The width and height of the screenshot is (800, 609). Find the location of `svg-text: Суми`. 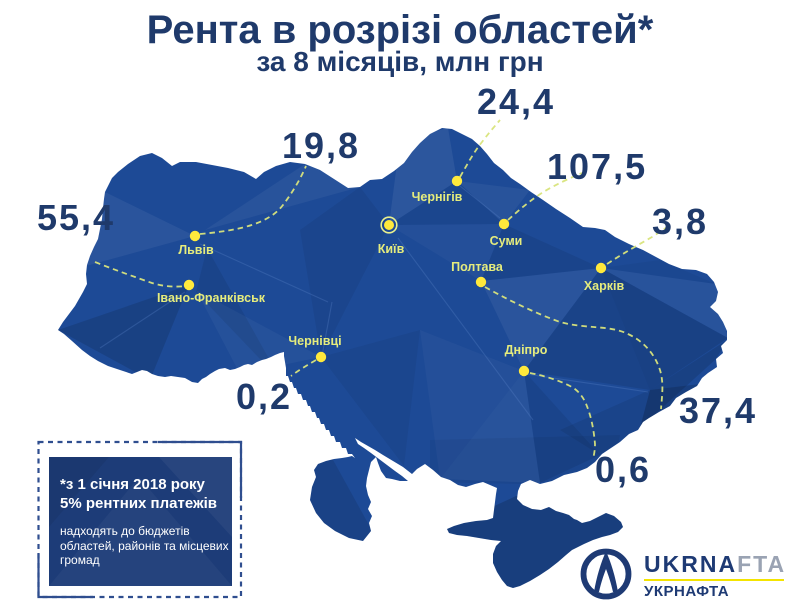

svg-text: Суми is located at coordinates (506, 241).